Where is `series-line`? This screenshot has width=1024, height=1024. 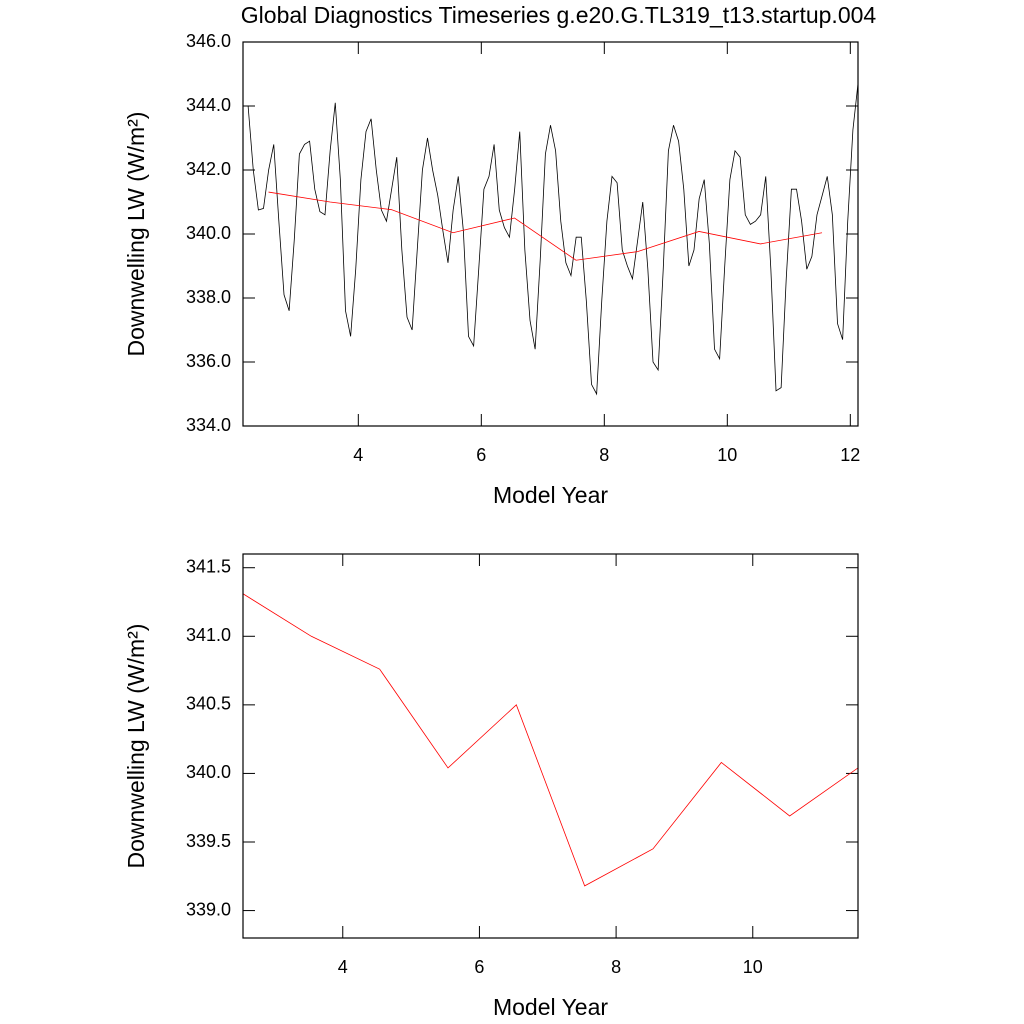 series-line is located at coordinates (545, 226).